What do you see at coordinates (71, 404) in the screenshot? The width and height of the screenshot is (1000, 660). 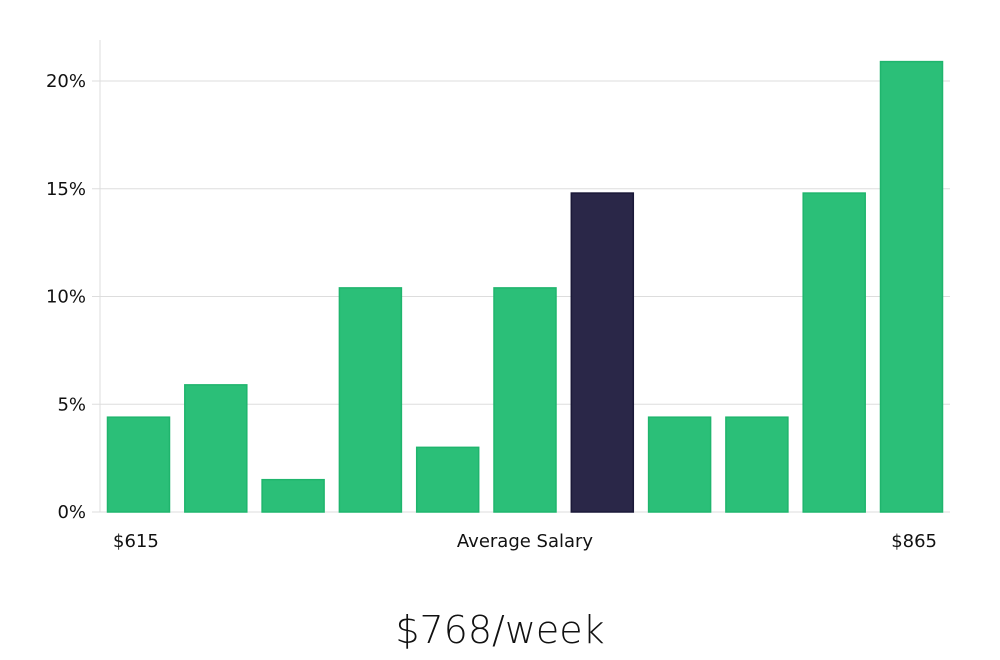 I see `y-tick-label: 5%` at bounding box center [71, 404].